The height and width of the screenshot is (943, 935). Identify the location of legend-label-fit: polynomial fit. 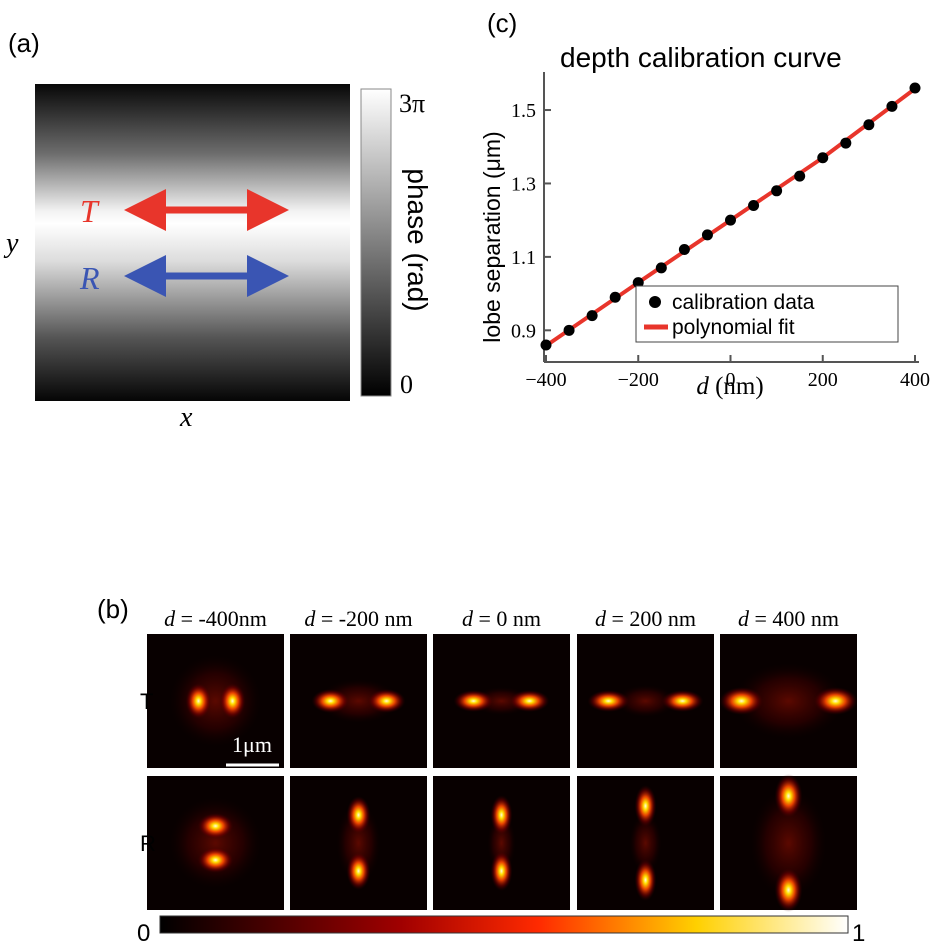
(733, 327).